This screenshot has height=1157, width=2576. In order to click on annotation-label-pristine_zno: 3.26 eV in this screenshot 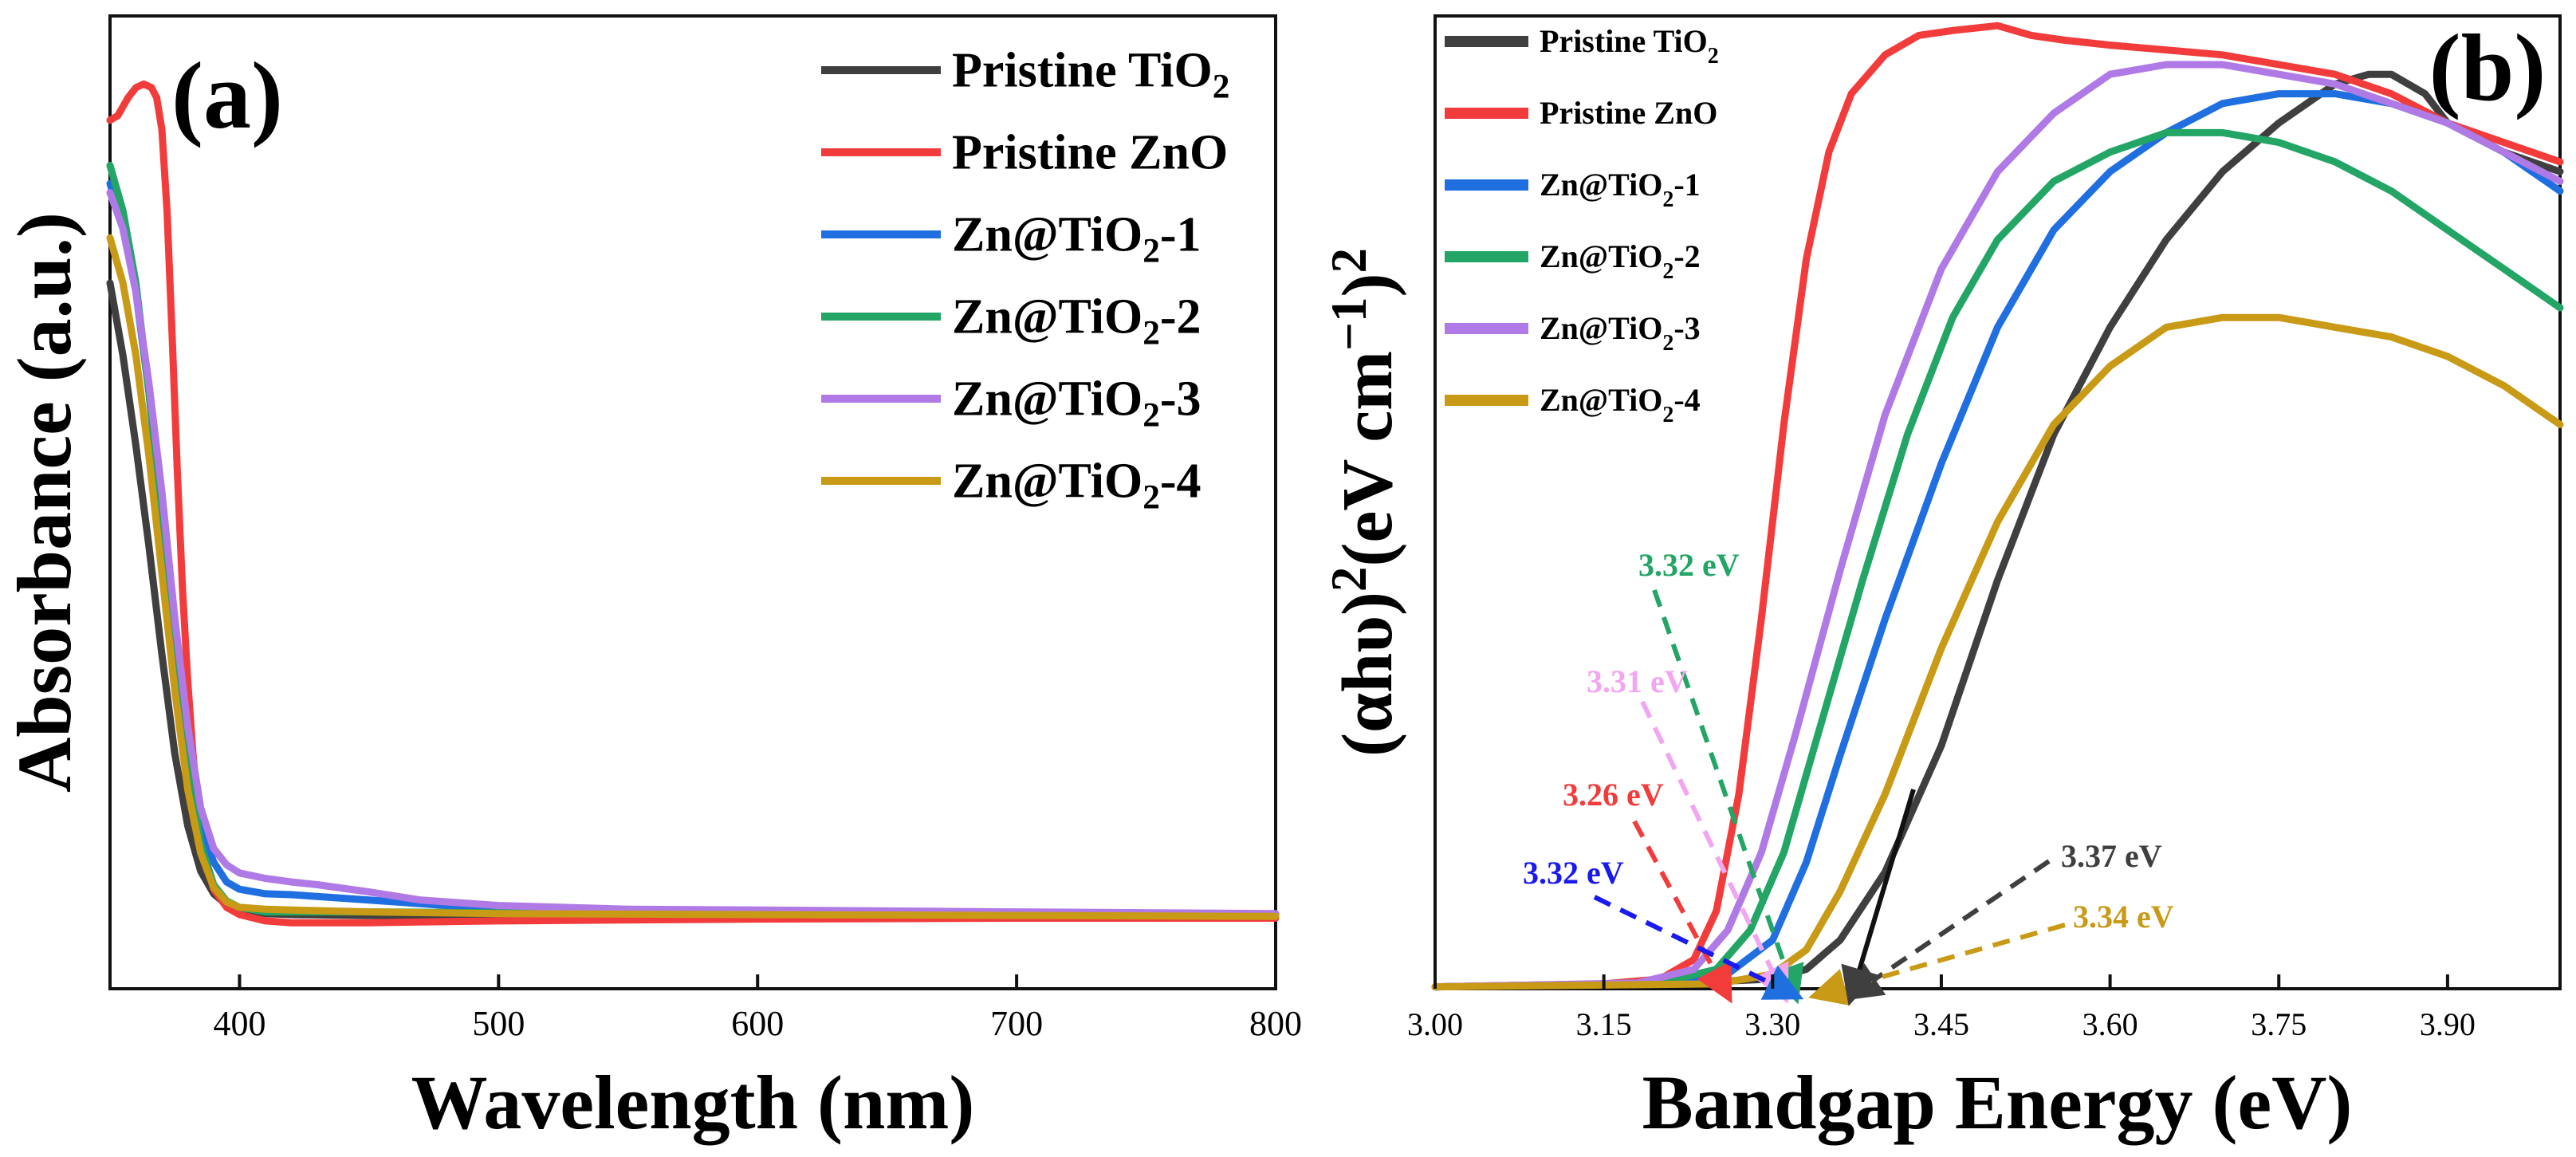, I will do `click(1614, 795)`.